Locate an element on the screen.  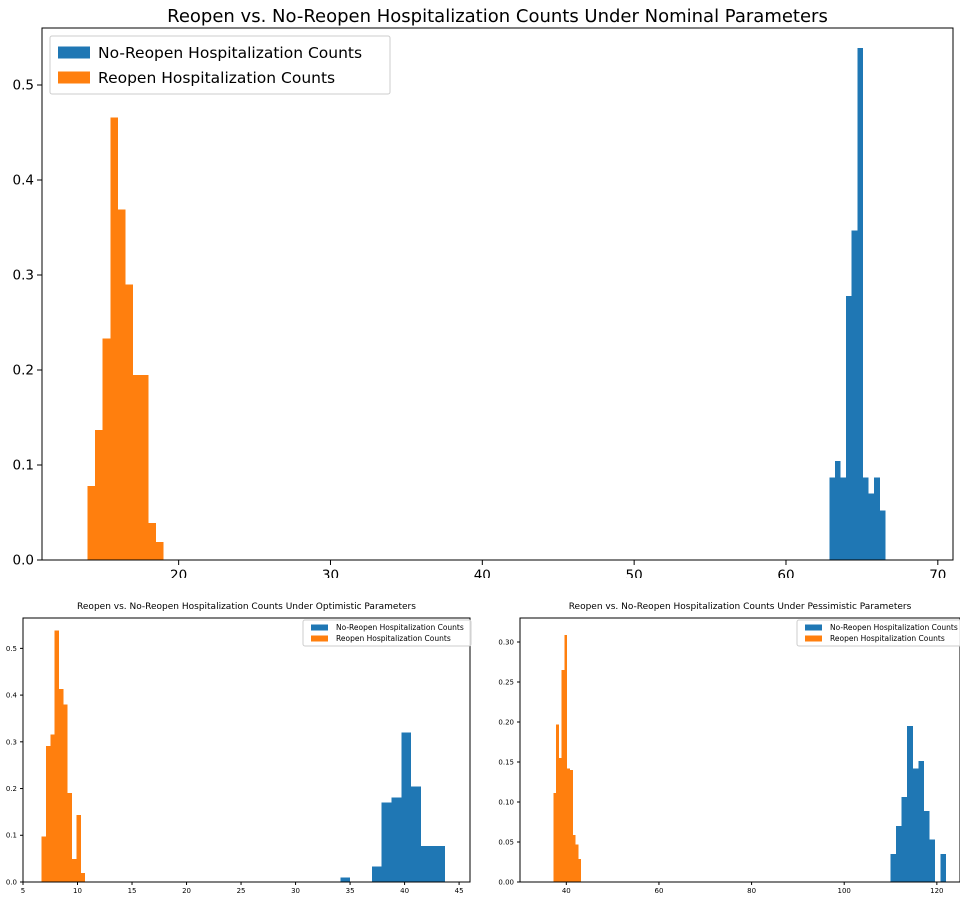
y-tick-label: 0.30 is located at coordinates (506, 642).